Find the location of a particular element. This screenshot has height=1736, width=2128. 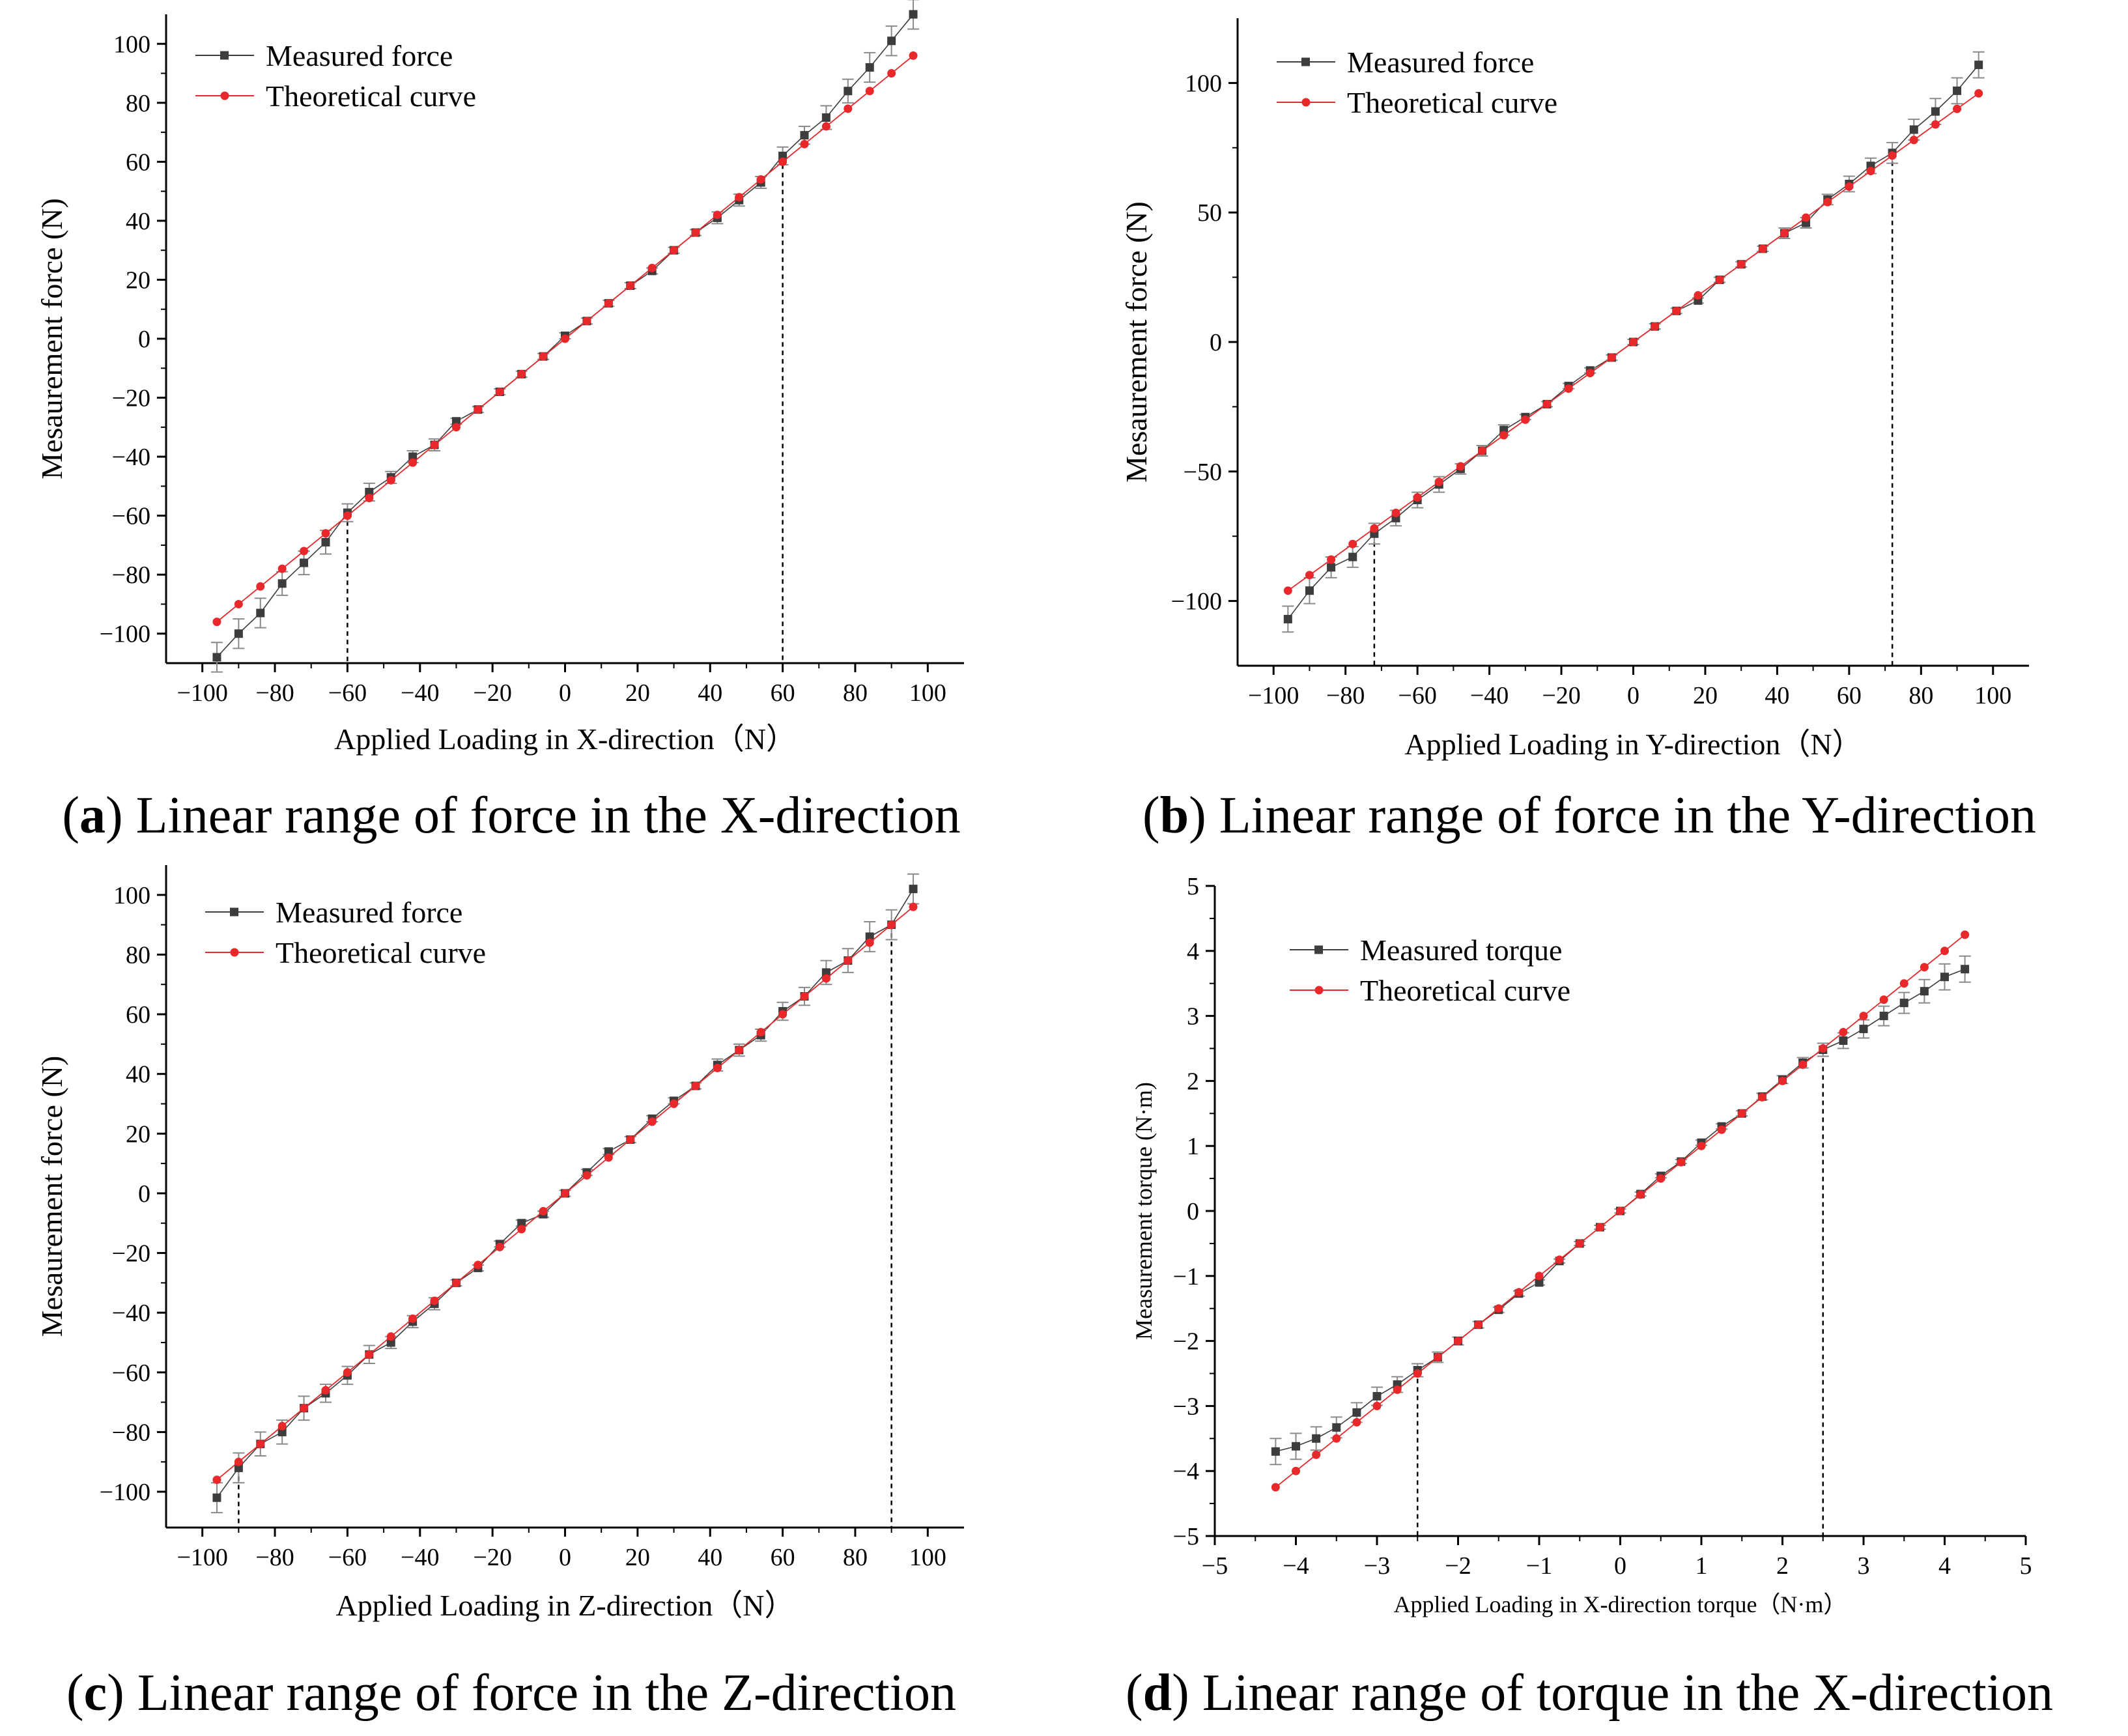

legend-label: Measured torque is located at coordinates (1461, 950).